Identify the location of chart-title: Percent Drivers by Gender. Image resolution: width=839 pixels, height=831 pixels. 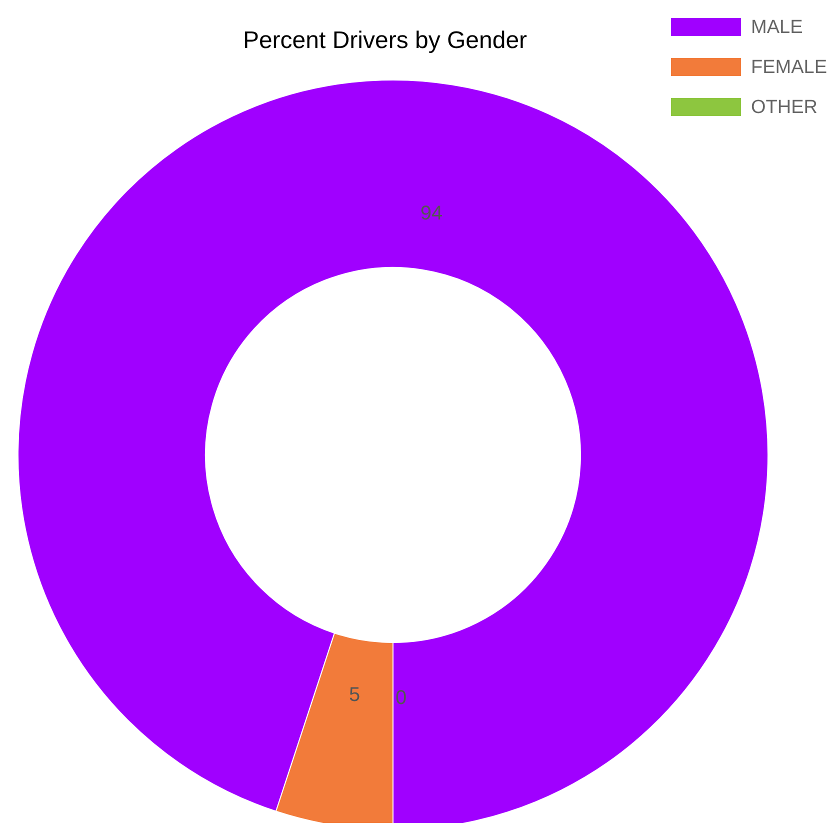
(385, 40).